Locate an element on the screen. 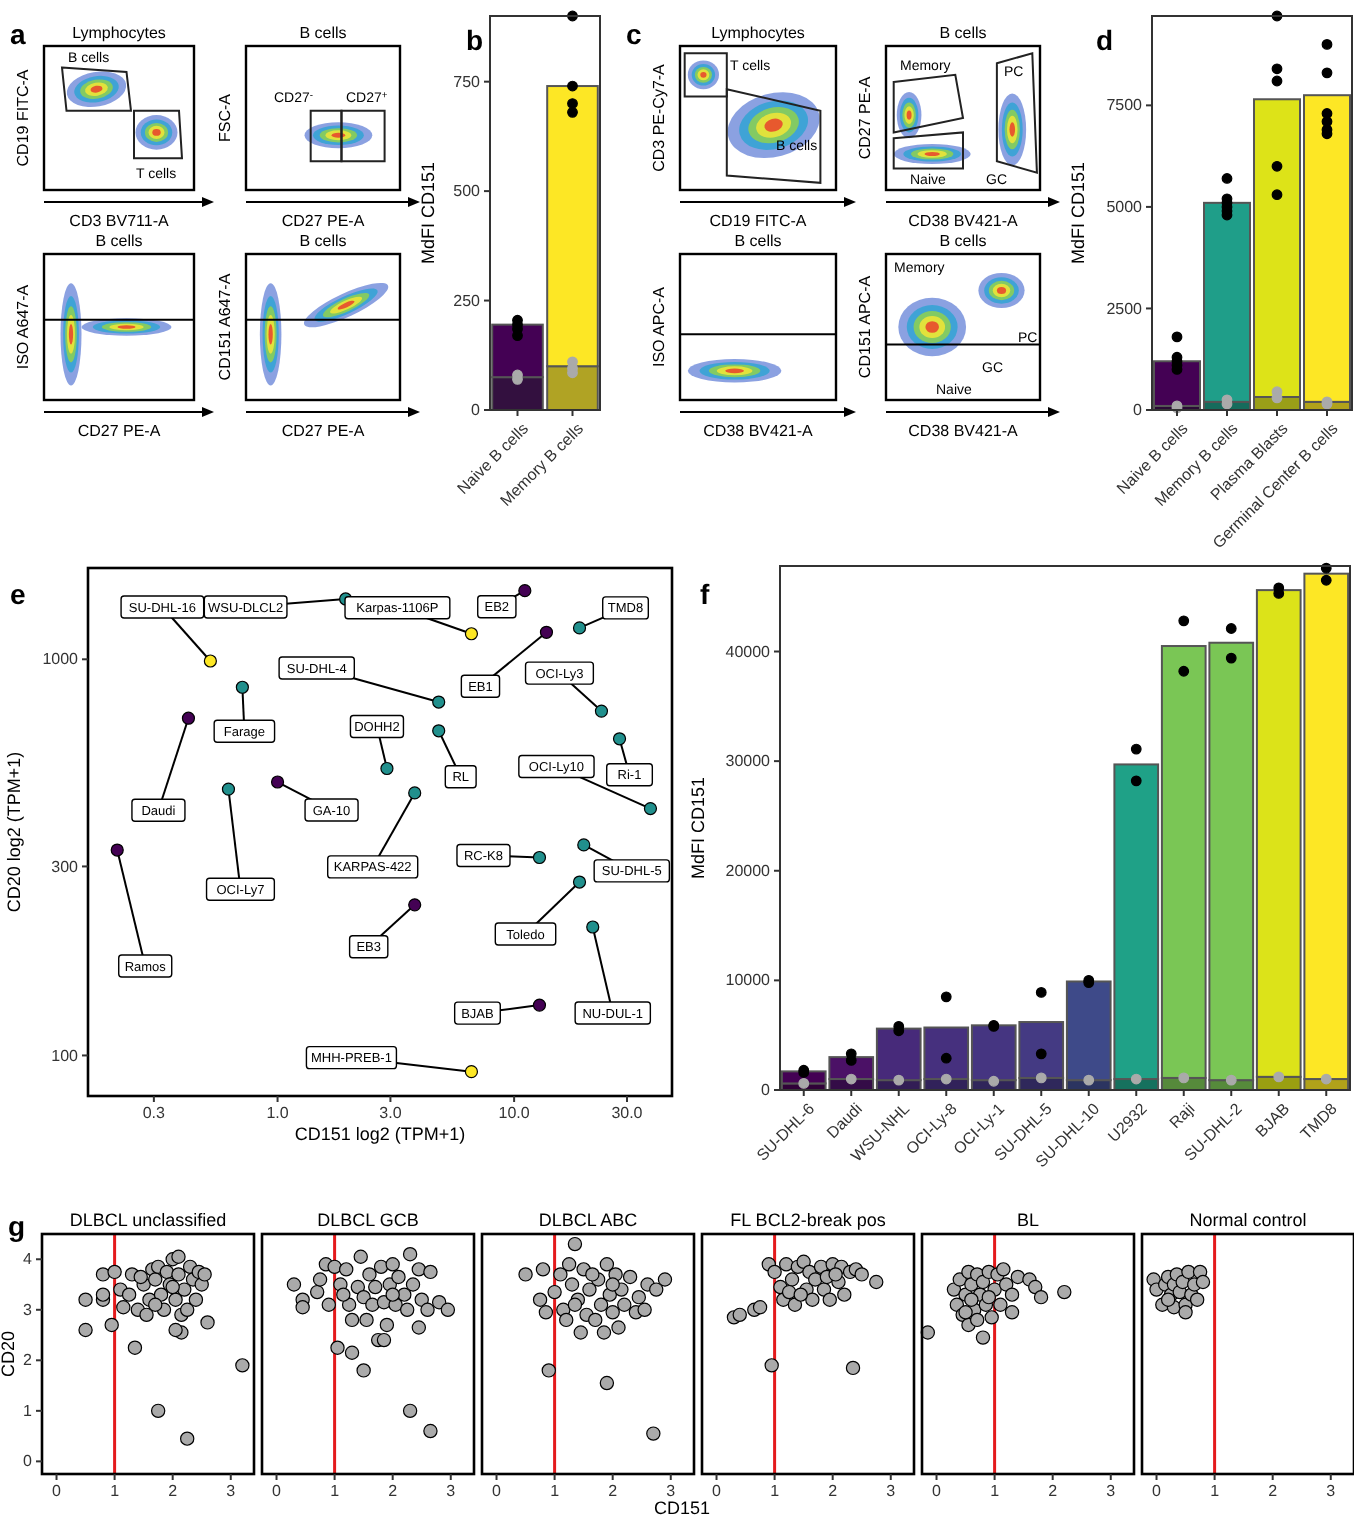  x-tick-label: 10.0 is located at coordinates (514, 1113).